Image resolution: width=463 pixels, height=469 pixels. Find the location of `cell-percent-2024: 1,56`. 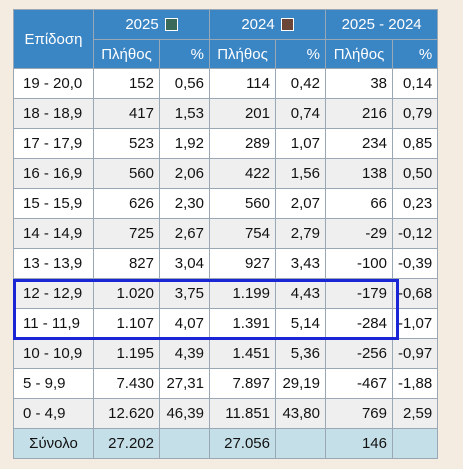

cell-percent-2024: 1,56 is located at coordinates (300, 173).